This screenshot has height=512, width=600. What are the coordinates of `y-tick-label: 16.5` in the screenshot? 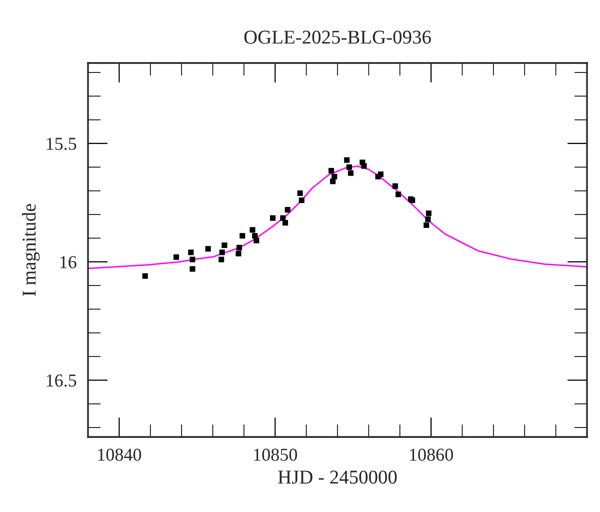 It's located at (61, 380).